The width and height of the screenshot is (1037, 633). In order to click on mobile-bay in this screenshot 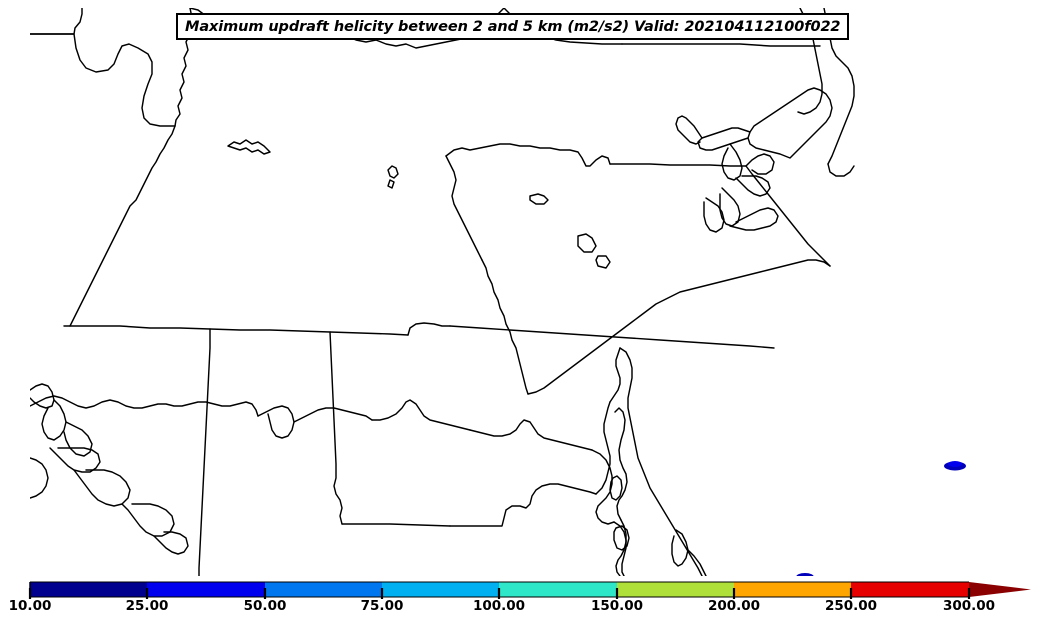, I will do `click(276, 422)`.